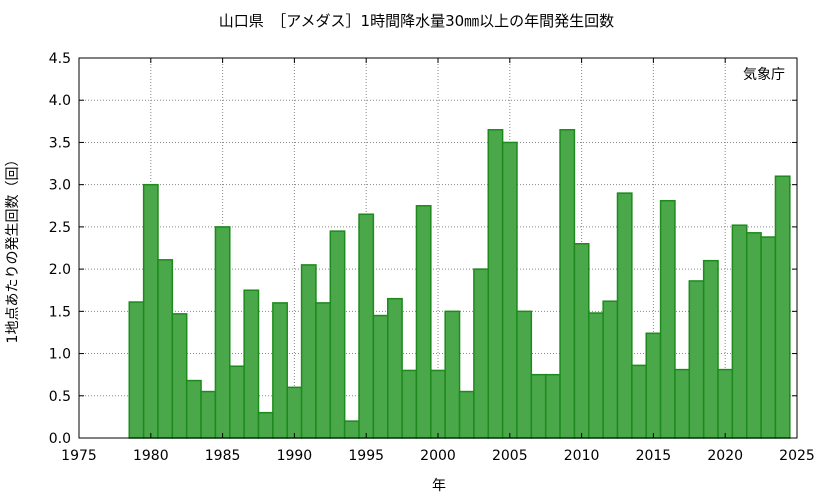 The image size is (833, 498). I want to click on bar-1999, so click(423, 322).